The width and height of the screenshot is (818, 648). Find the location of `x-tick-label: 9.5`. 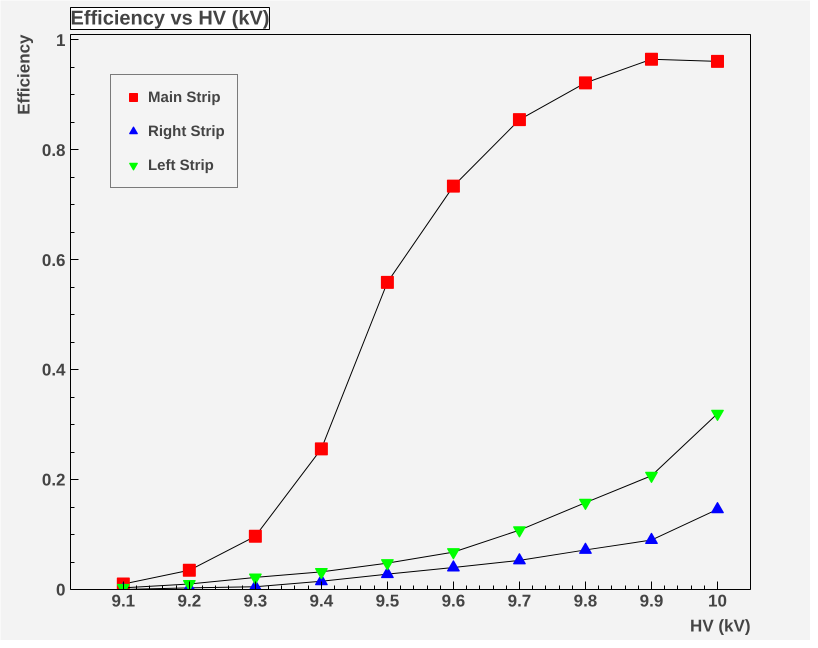

x-tick-label: 9.5 is located at coordinates (388, 601).